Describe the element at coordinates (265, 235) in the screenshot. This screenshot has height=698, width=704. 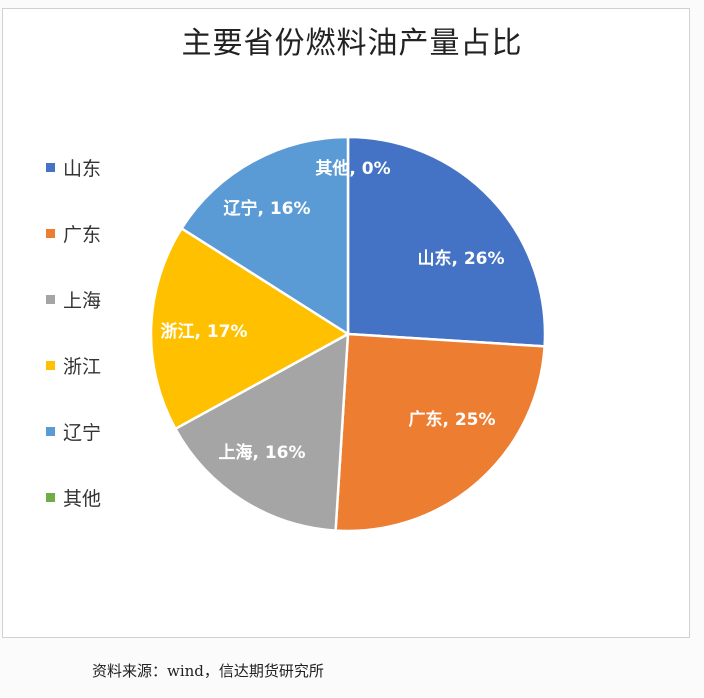
I see `pie-slice-liaoning` at that location.